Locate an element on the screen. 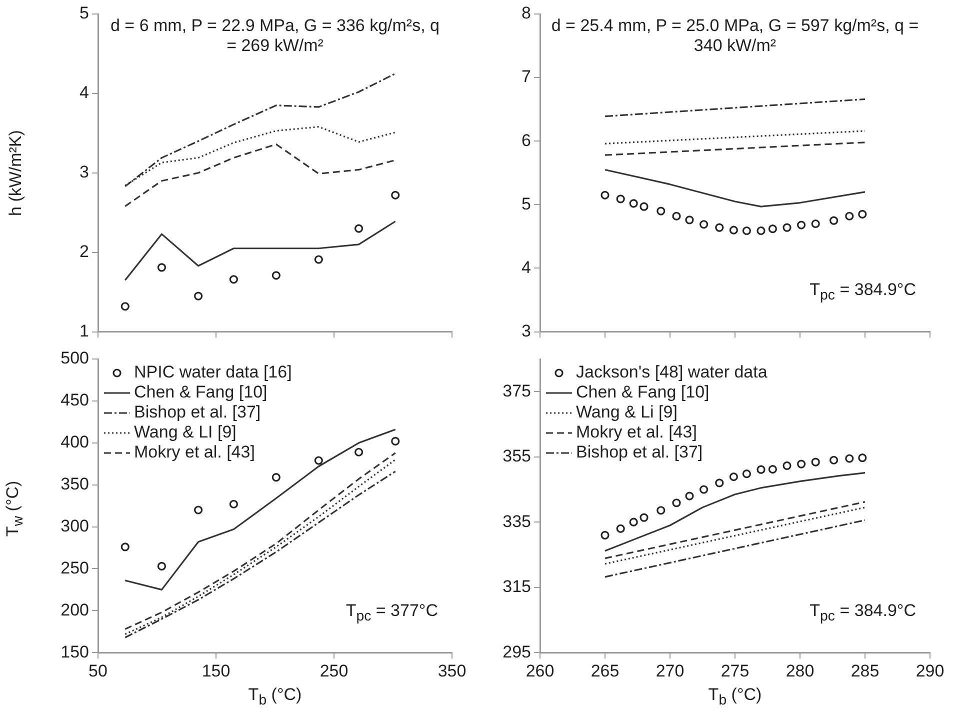 This screenshot has height=711, width=956. y-tick-label: 350 is located at coordinates (74, 484).